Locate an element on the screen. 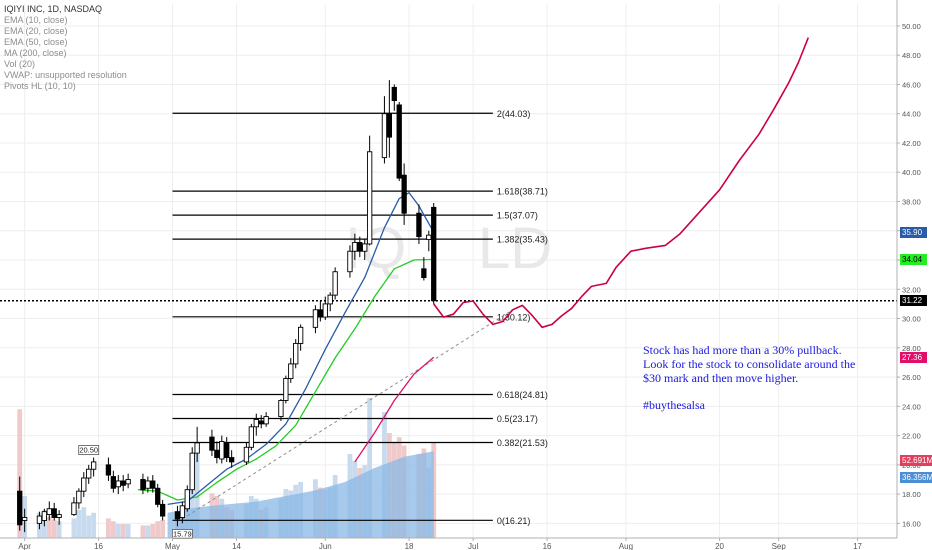 Image resolution: width=932 pixels, height=550 pixels. fib-level-label: 1.618(38.71) is located at coordinates (522, 192).